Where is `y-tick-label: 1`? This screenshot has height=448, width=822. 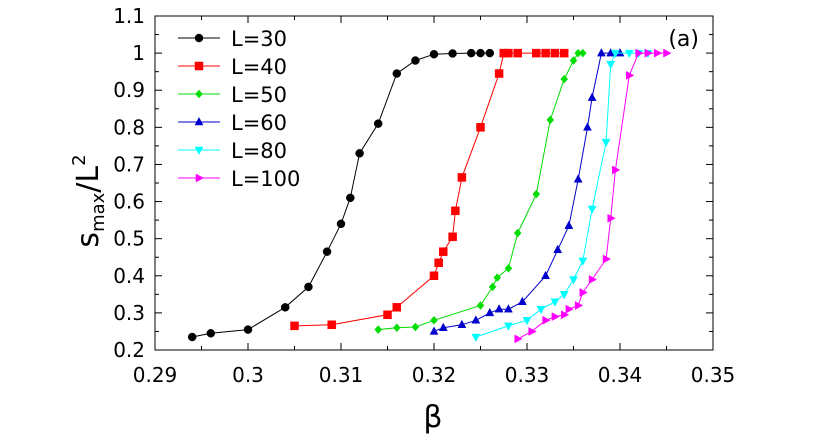
y-tick-label: 1 is located at coordinates (138, 53).